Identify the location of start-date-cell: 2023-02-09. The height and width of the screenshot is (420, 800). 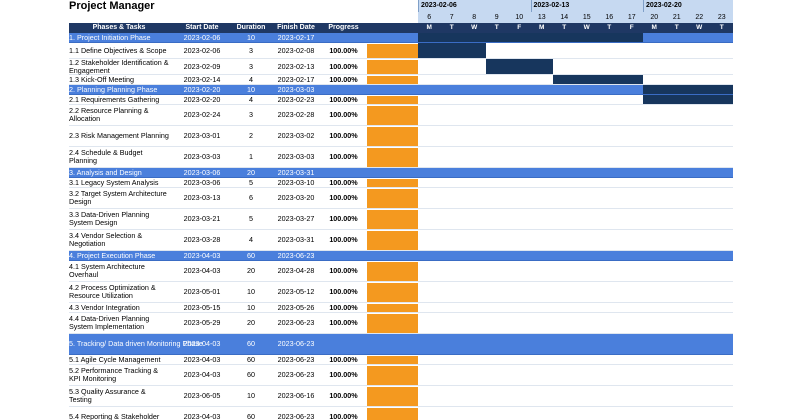
(202, 66).